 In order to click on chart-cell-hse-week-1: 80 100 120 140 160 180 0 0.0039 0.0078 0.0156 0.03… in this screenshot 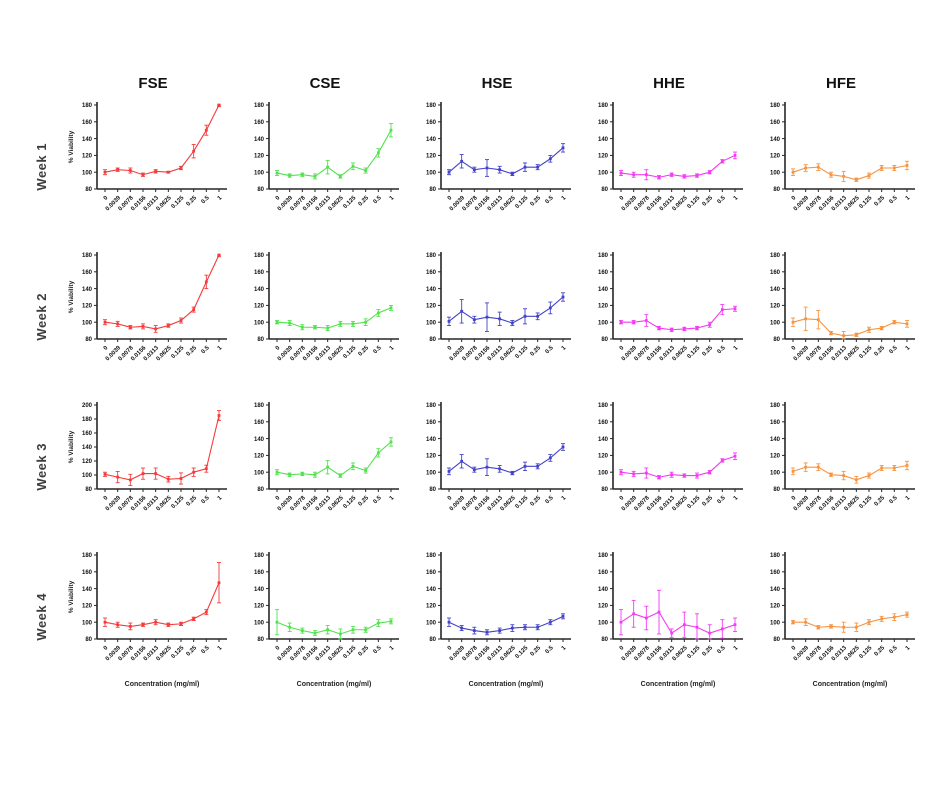, I will do `click(494, 167)`.